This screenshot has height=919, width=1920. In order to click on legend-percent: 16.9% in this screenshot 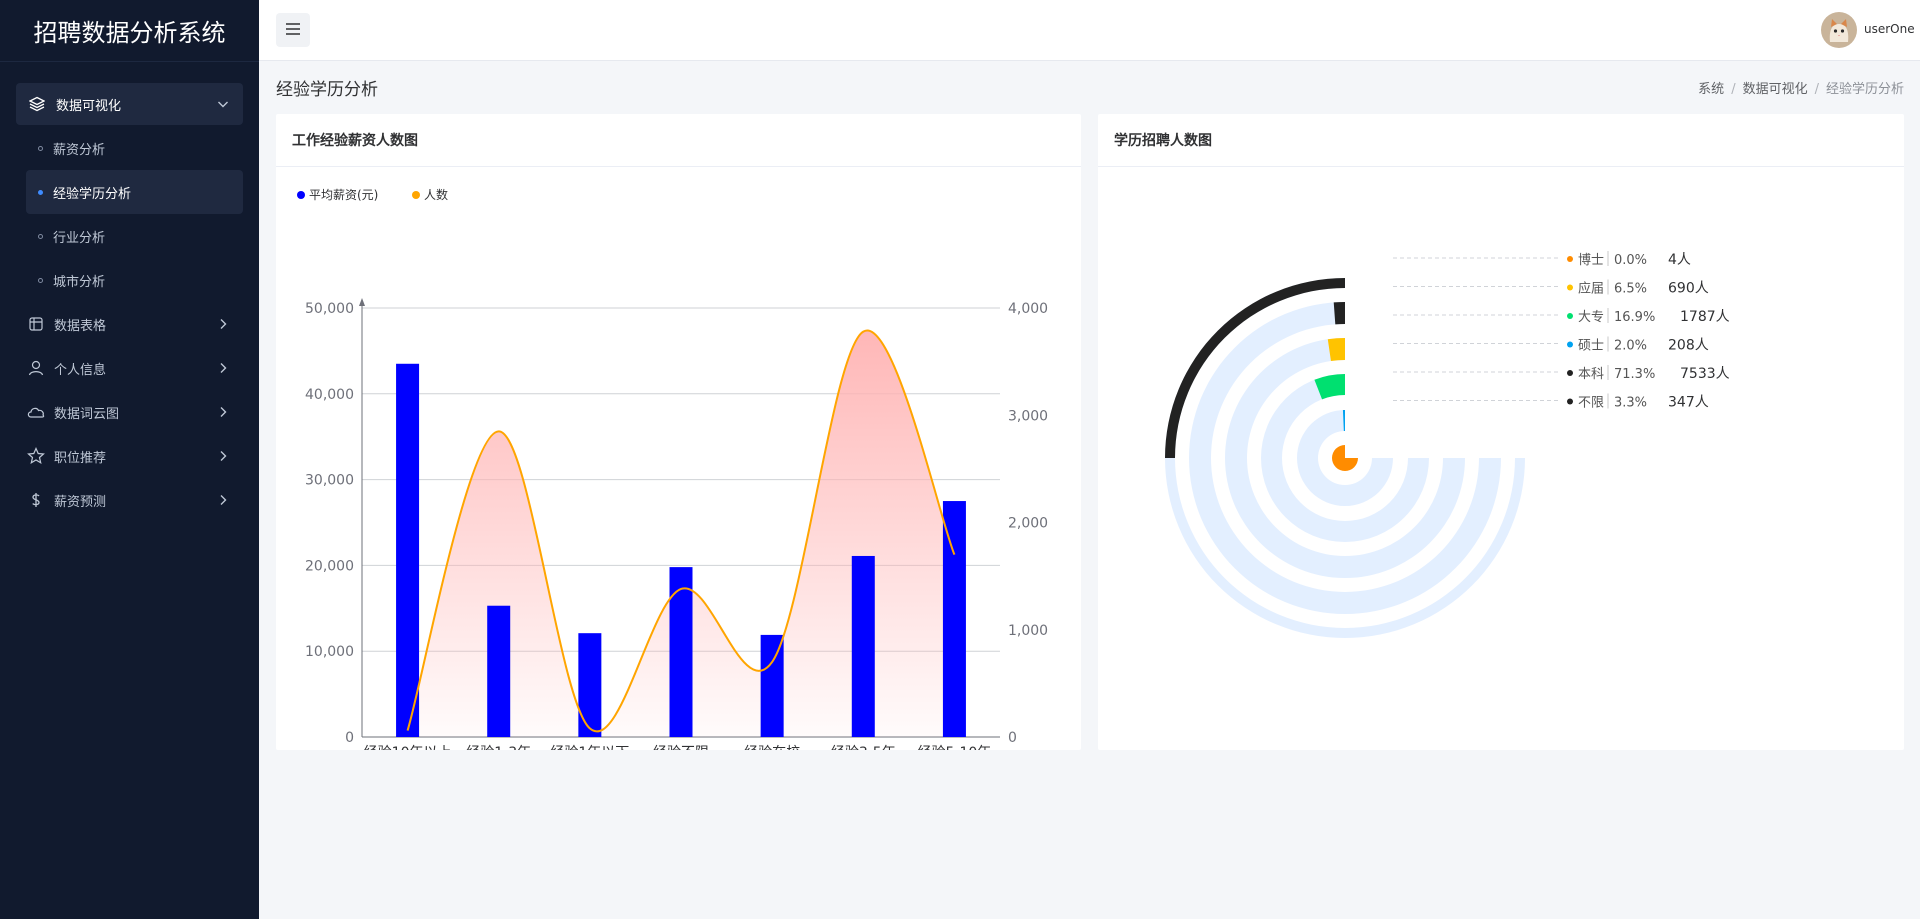, I will do `click(1634, 317)`.